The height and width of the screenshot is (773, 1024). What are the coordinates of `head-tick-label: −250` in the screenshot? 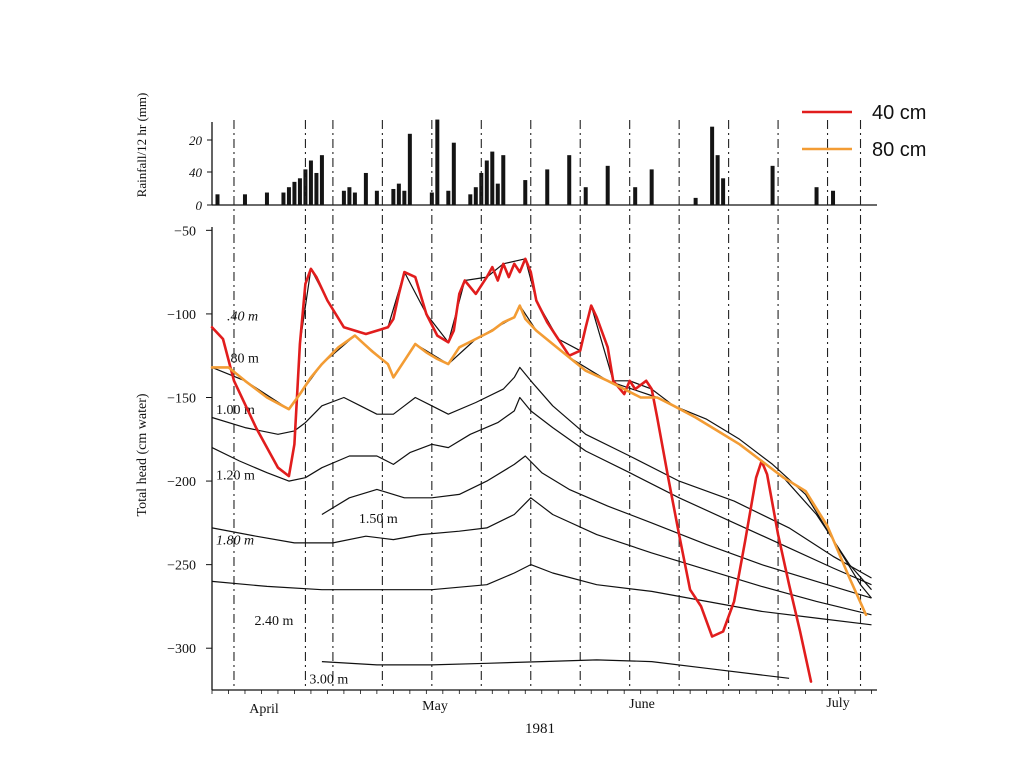 It's located at (181, 566).